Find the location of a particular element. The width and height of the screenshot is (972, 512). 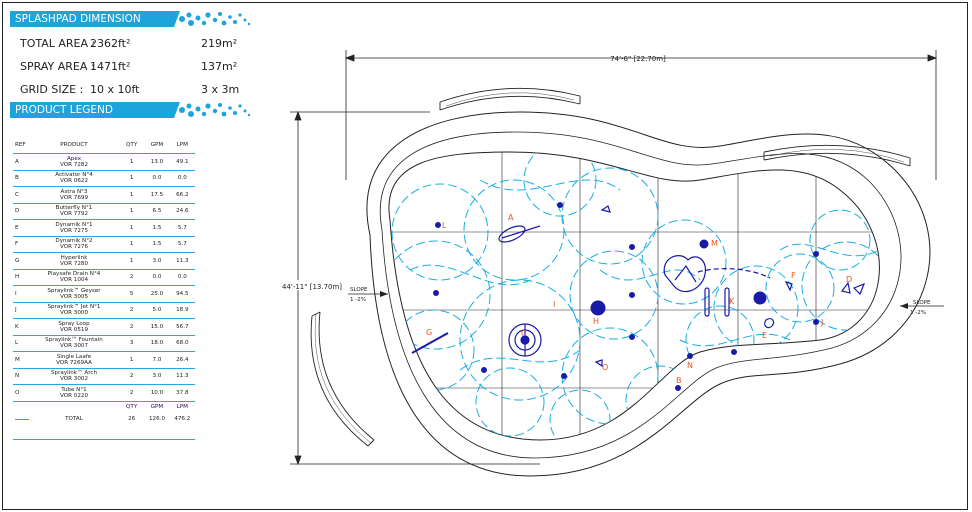

product-code: VOR 7282 is located at coordinates (74, 164).